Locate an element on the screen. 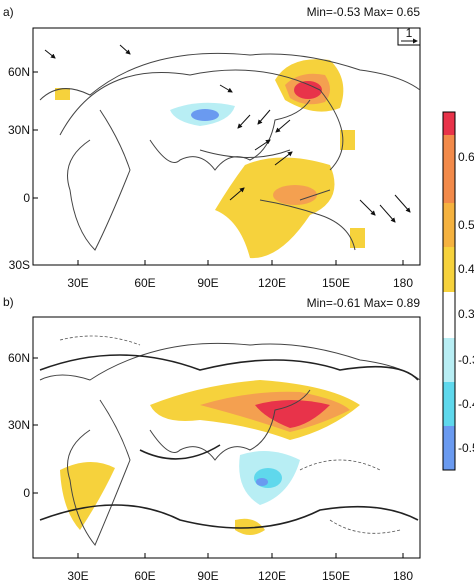 The height and width of the screenshot is (588, 474). colorbar-label: -0.3 is located at coordinates (466, 360).